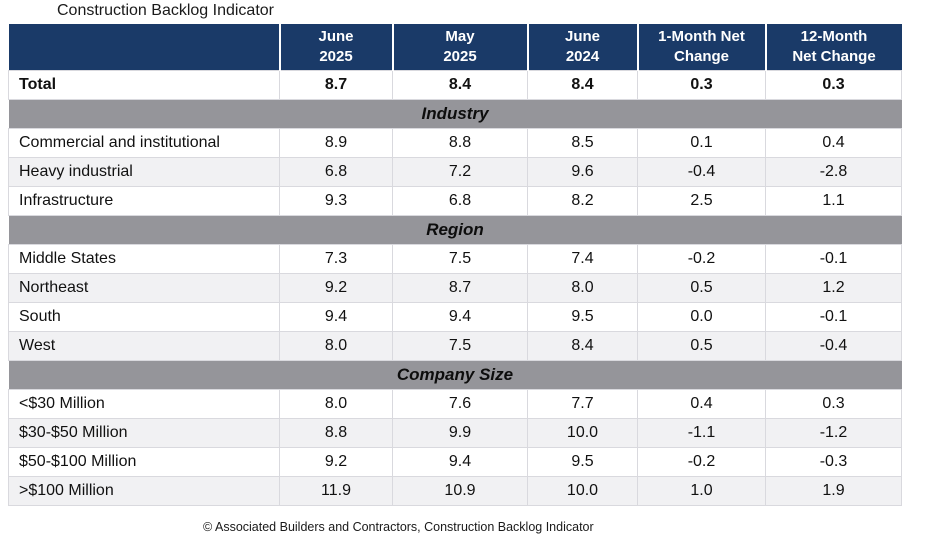 This screenshot has width=936, height=539. What do you see at coordinates (335, 47) in the screenshot?
I see `header-cell-june-2025: June 2025` at bounding box center [335, 47].